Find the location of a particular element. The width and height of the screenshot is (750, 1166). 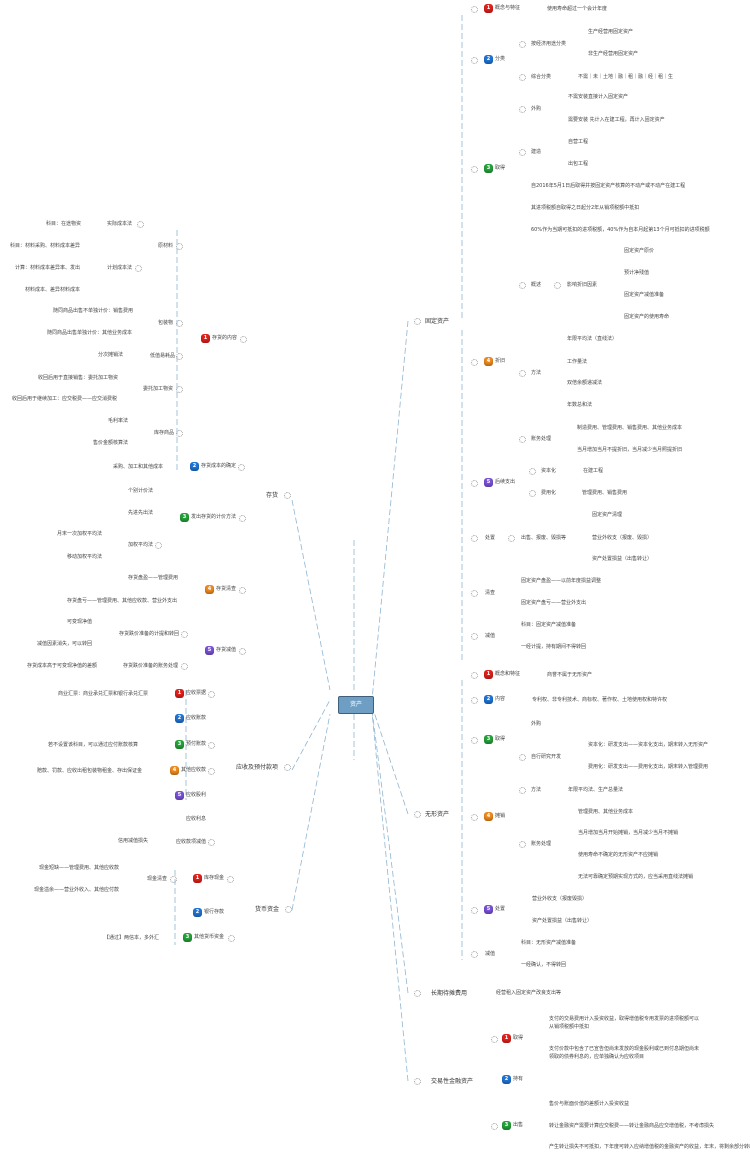

node-inv-c1-lv-t: 分次摊销法 is located at coordinates (111, 354).